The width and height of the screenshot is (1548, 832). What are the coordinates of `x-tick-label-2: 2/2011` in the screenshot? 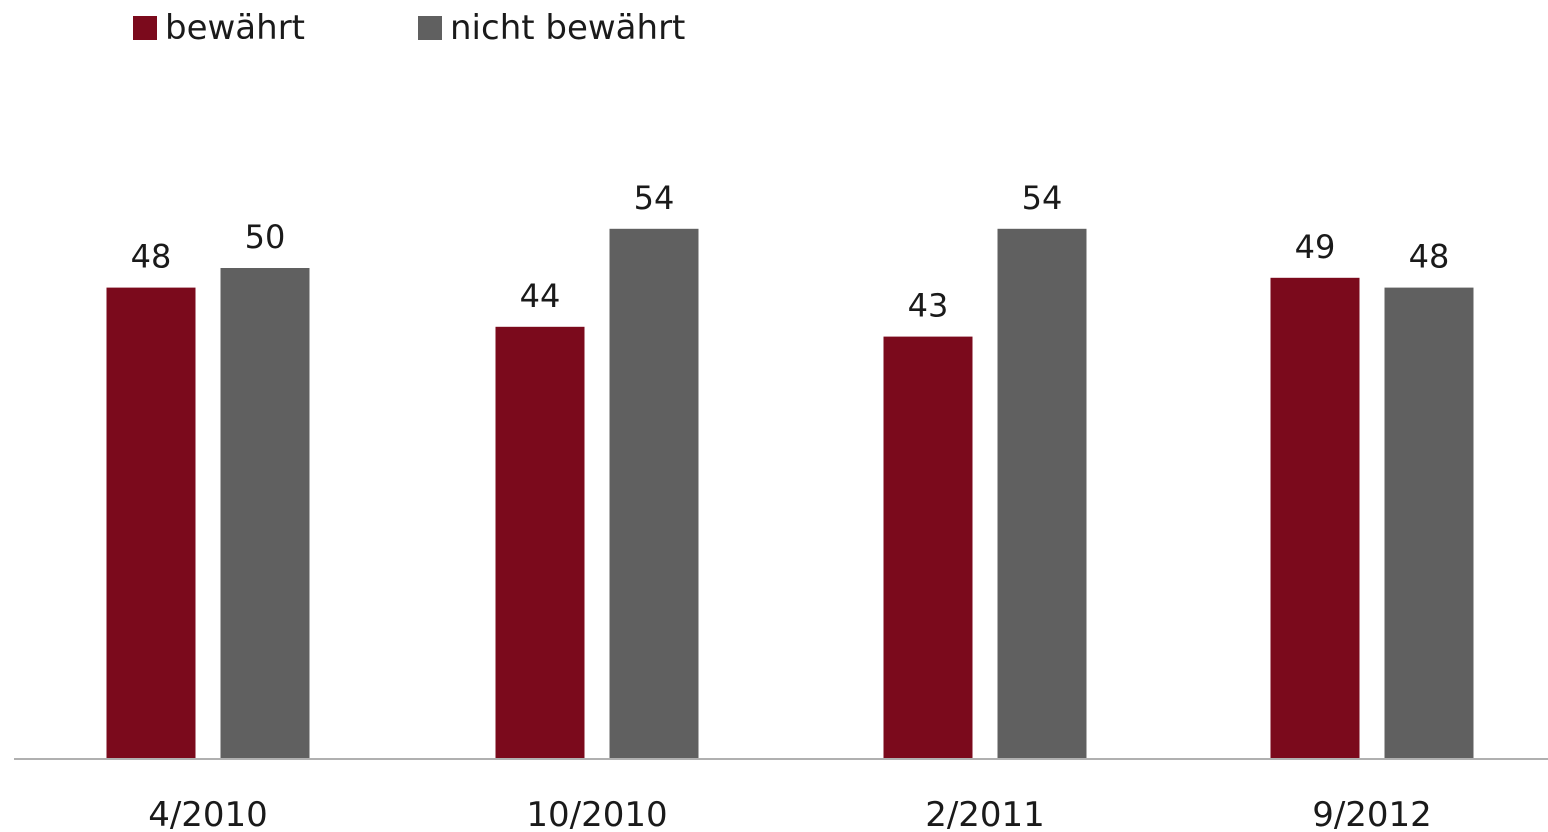 It's located at (985, 813).